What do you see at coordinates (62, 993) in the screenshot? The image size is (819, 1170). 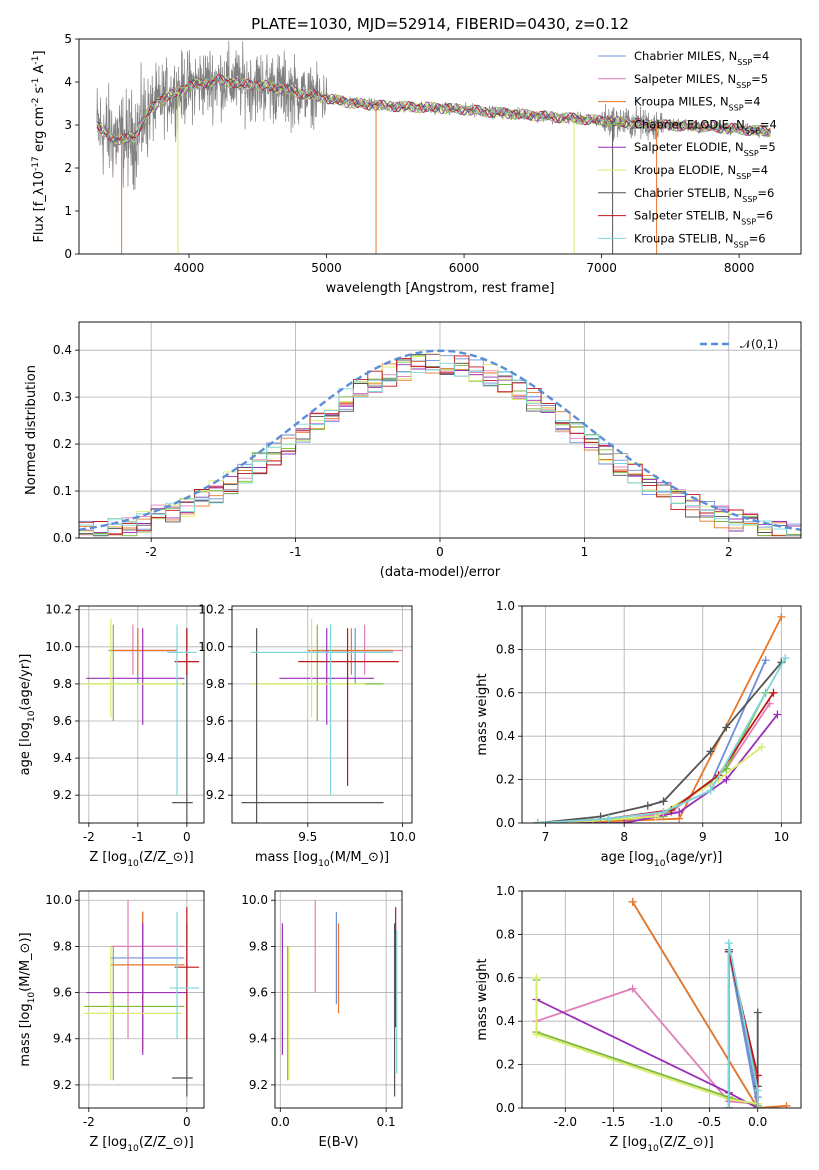 I see `y-tick-label: 9.6` at bounding box center [62, 993].